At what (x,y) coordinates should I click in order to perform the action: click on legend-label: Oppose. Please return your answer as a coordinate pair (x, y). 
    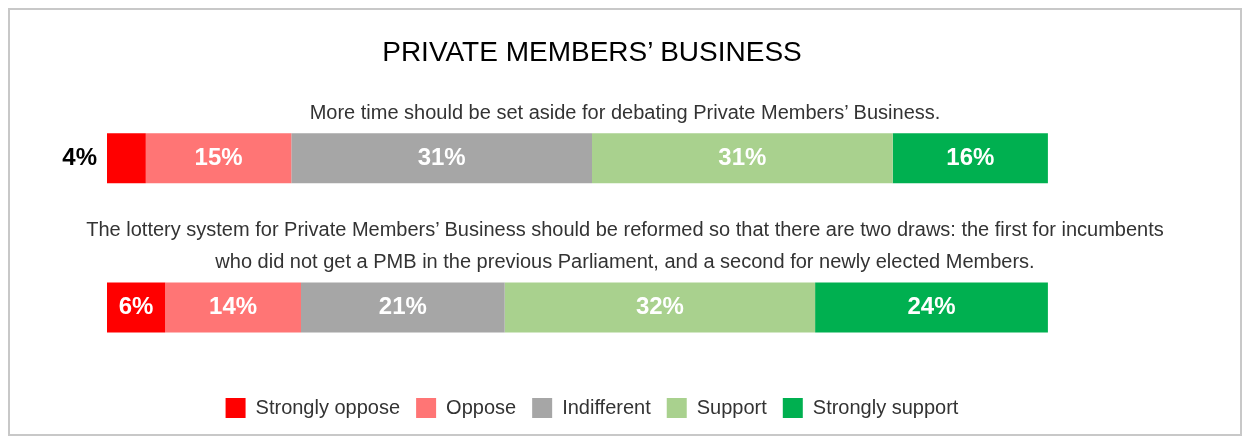
    Looking at the image, I should click on (481, 406).